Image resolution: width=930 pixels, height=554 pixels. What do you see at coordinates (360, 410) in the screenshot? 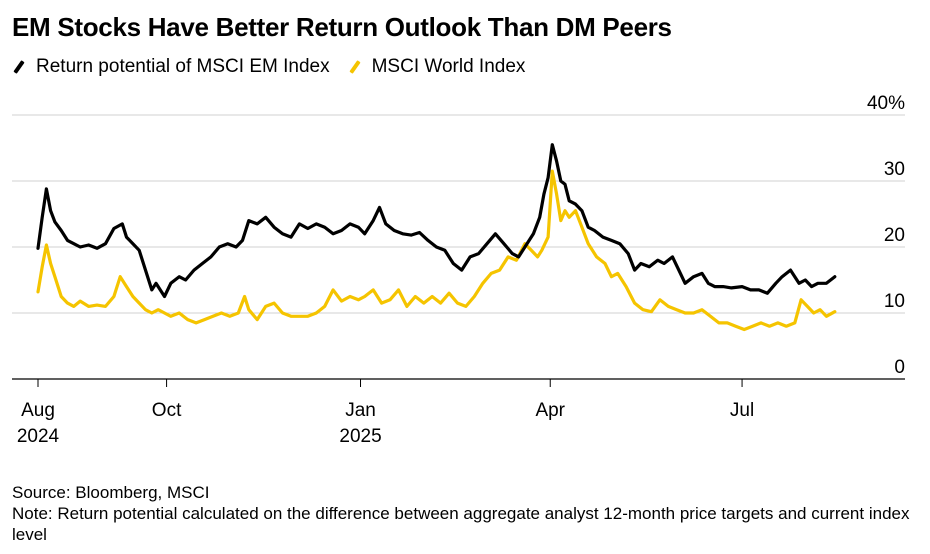
I see `x-tick-label-jan: Jan` at bounding box center [360, 410].